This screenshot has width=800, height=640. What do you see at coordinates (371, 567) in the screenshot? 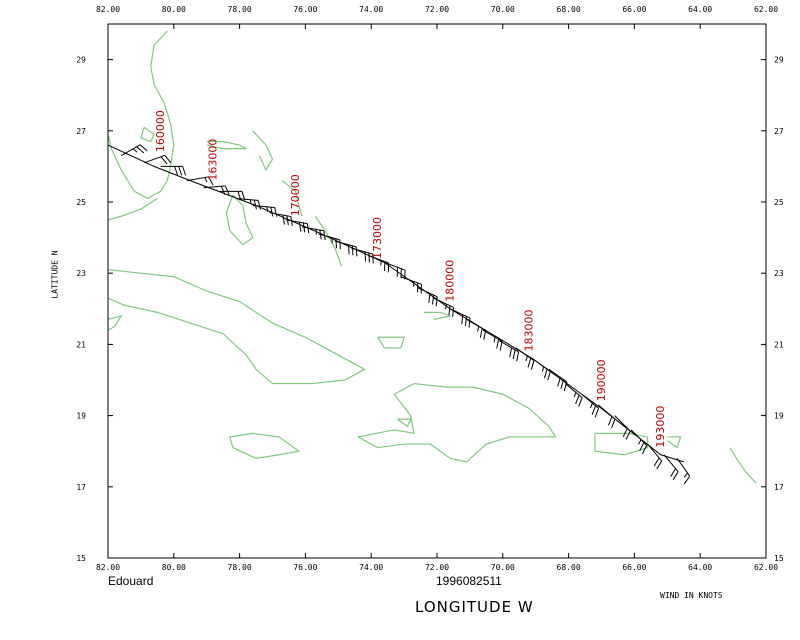
I see `x-tick-label-bottom: 74.00` at bounding box center [371, 567].